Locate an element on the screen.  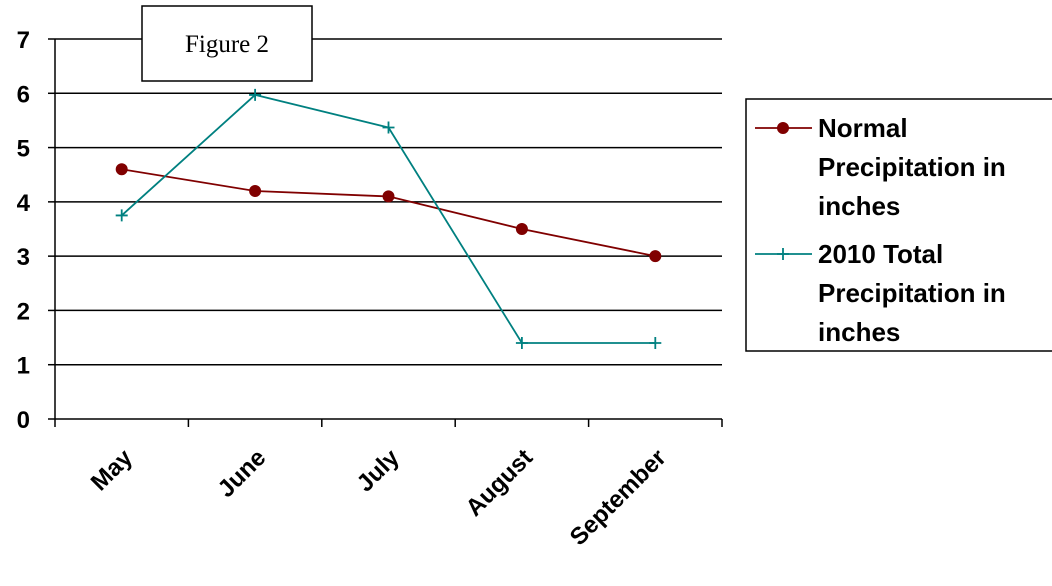
legend-box is located at coordinates (898, 225).